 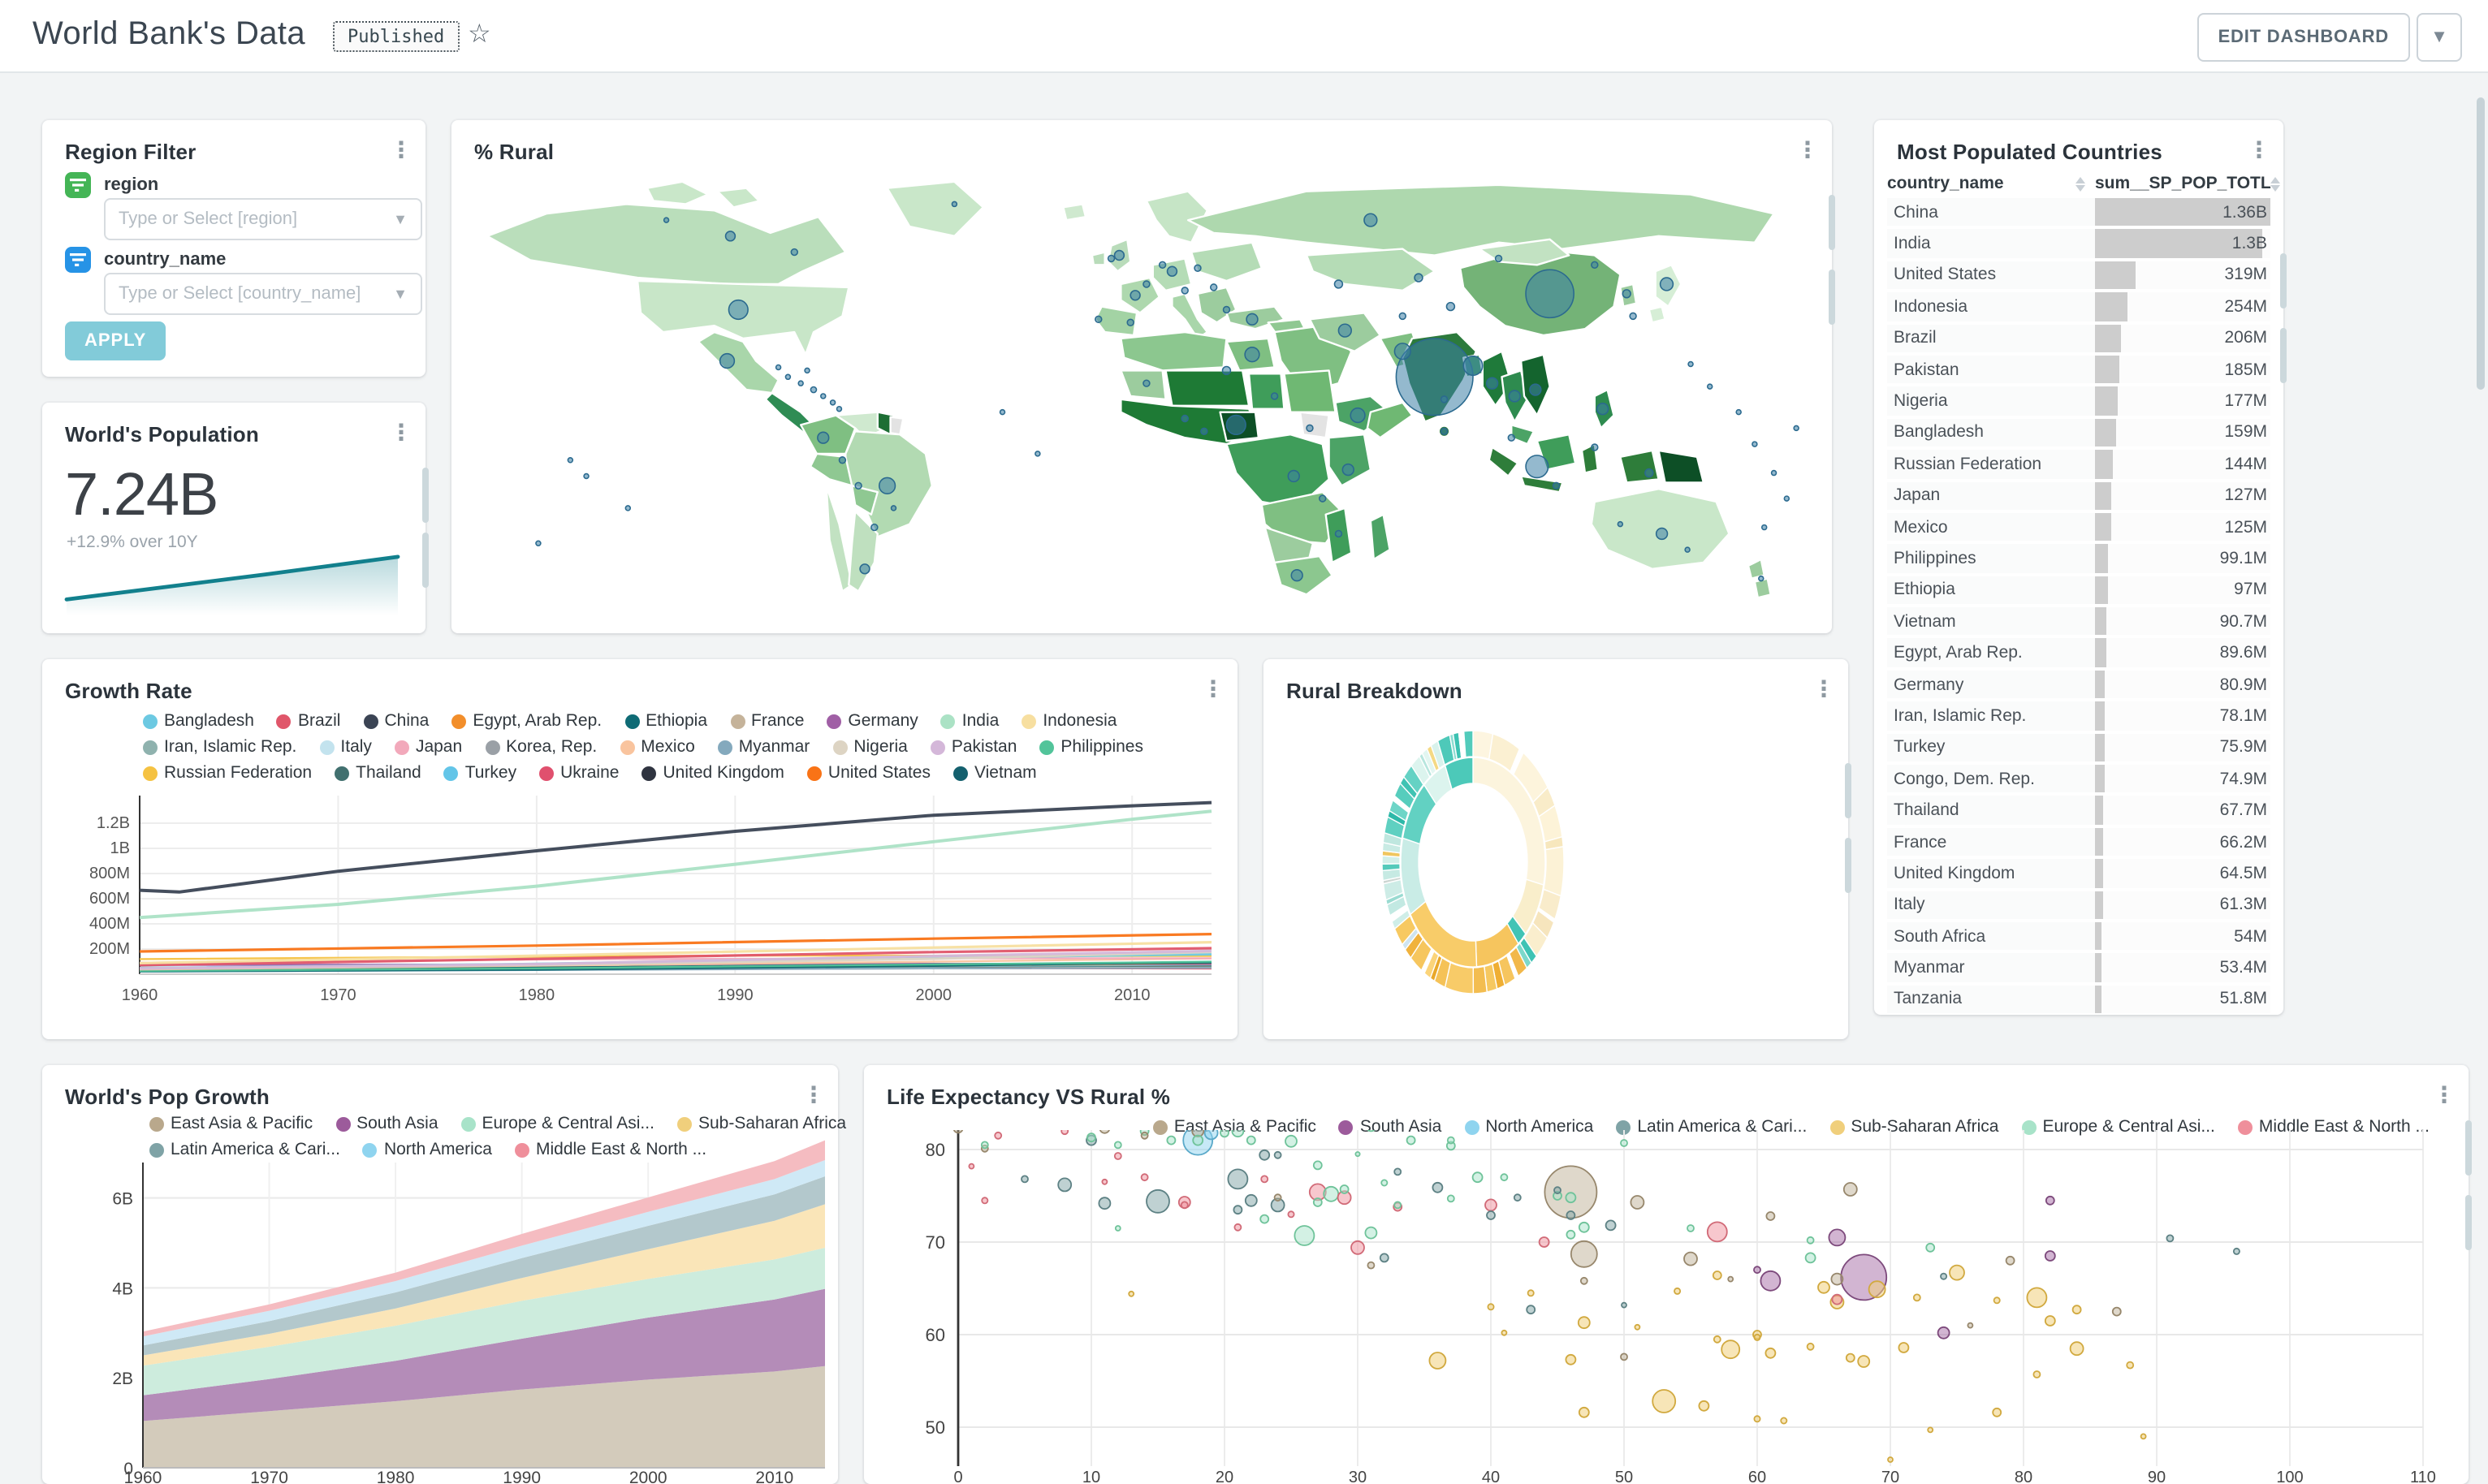 I want to click on legend-item: East Asia & Pacific, so click(x=231, y=1123).